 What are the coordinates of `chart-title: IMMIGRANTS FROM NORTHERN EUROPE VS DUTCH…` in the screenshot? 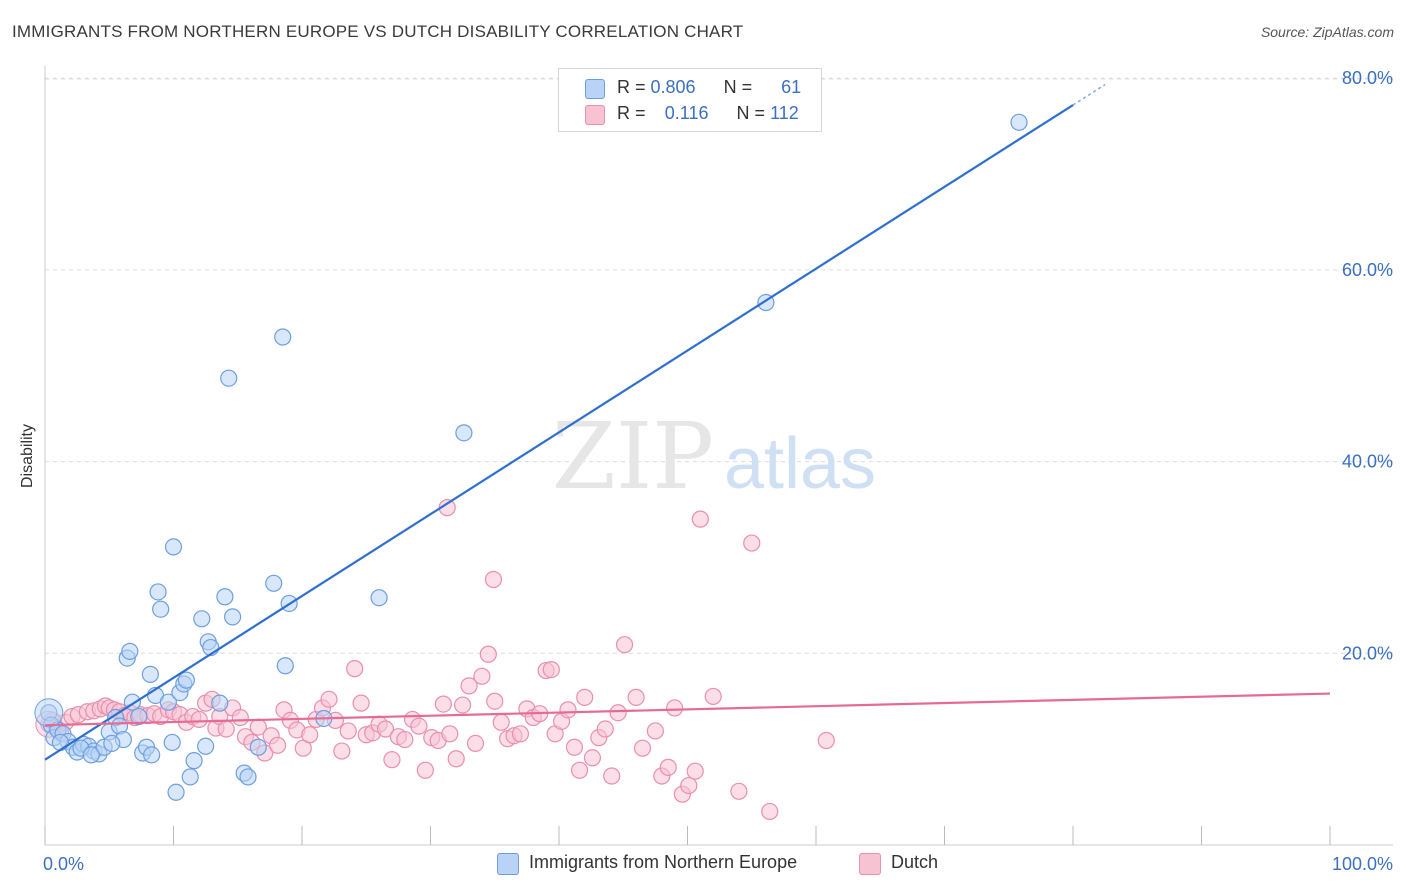 It's located at (378, 31).